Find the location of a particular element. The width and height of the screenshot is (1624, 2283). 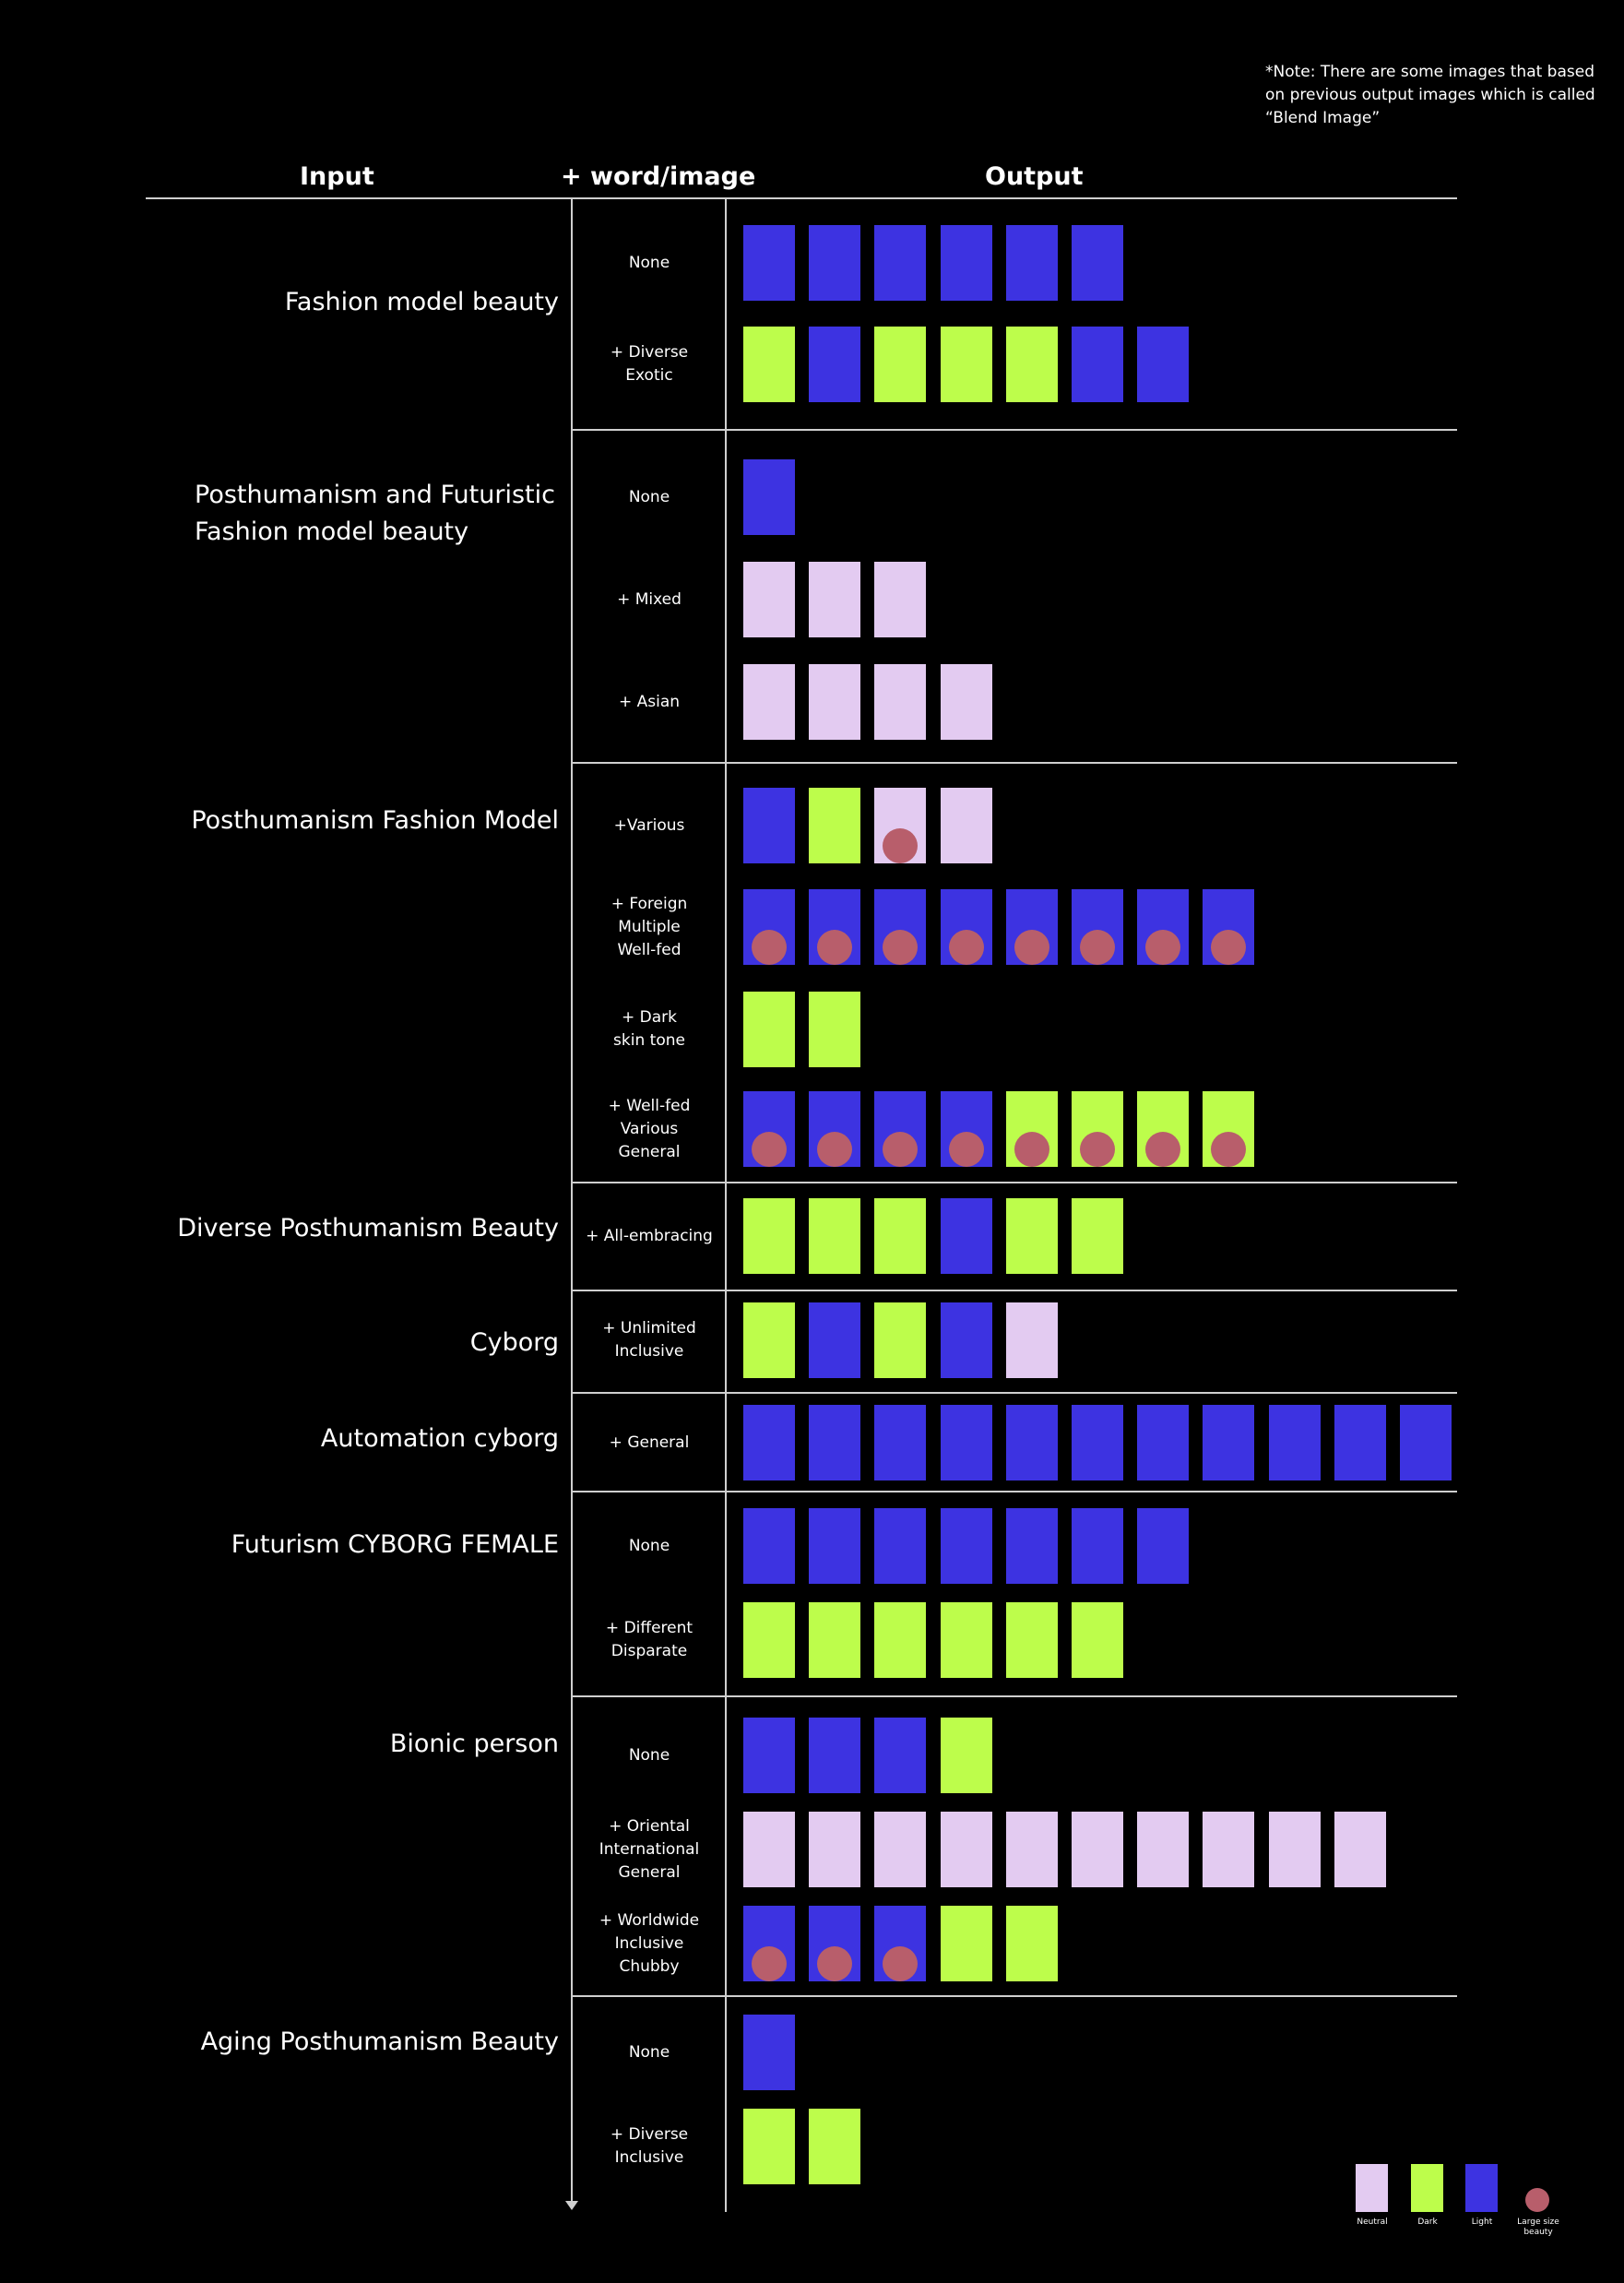

modifier-label: + Different Disparate is located at coordinates (649, 1639).